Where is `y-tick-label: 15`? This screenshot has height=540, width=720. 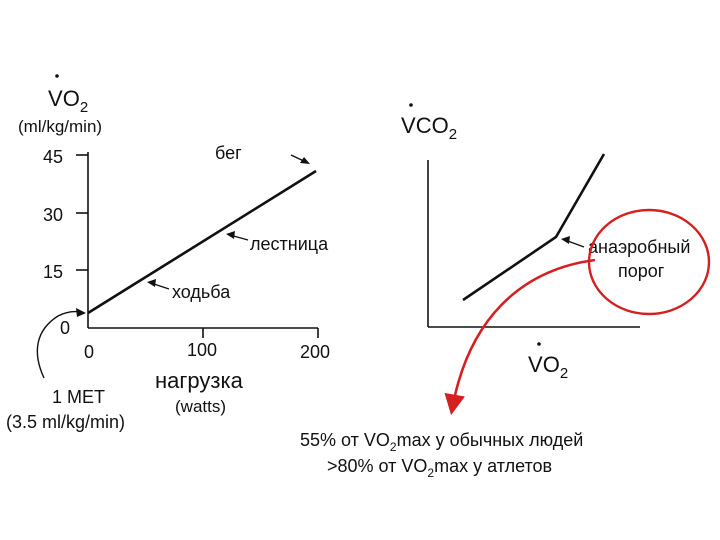
y-tick-label: 15 is located at coordinates (53, 272).